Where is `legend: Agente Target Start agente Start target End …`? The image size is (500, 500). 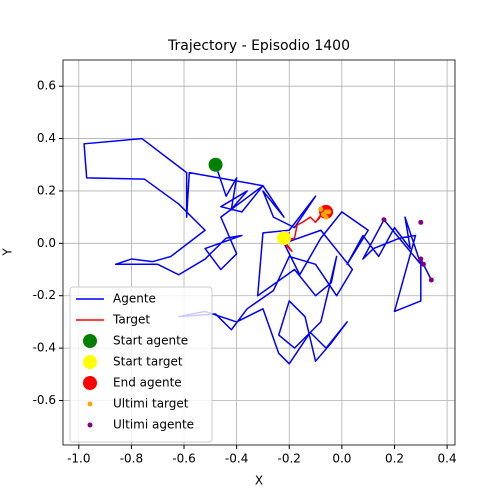 legend: Agente Target Start agente Start target End … is located at coordinates (141, 364).